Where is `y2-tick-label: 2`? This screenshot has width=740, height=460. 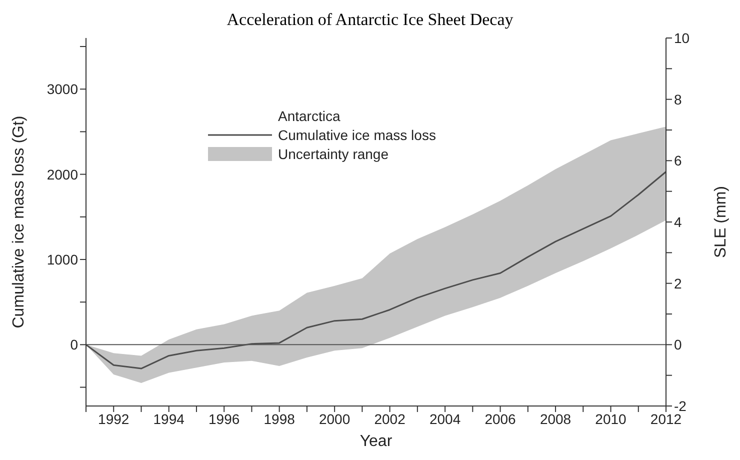
y2-tick-label: 2 is located at coordinates (678, 283).